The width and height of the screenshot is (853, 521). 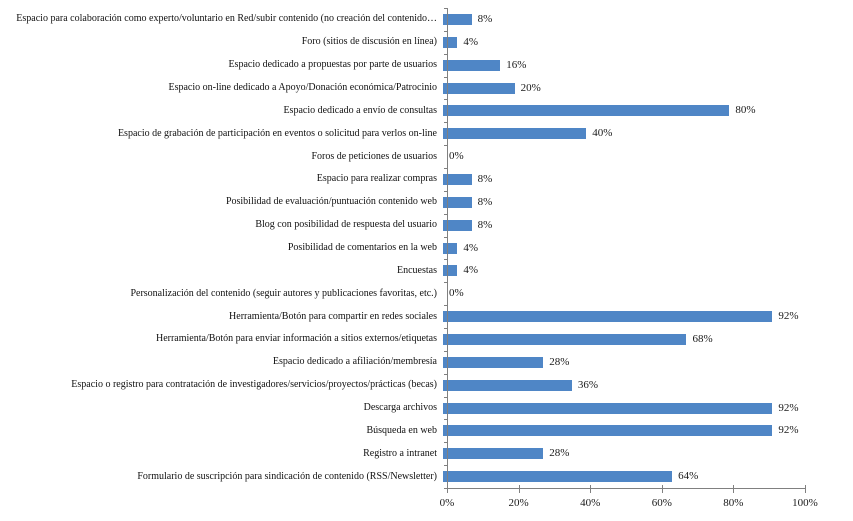 I want to click on bar-row: Posibilidad de comentarios en la web 4%, so click(x=426, y=248).